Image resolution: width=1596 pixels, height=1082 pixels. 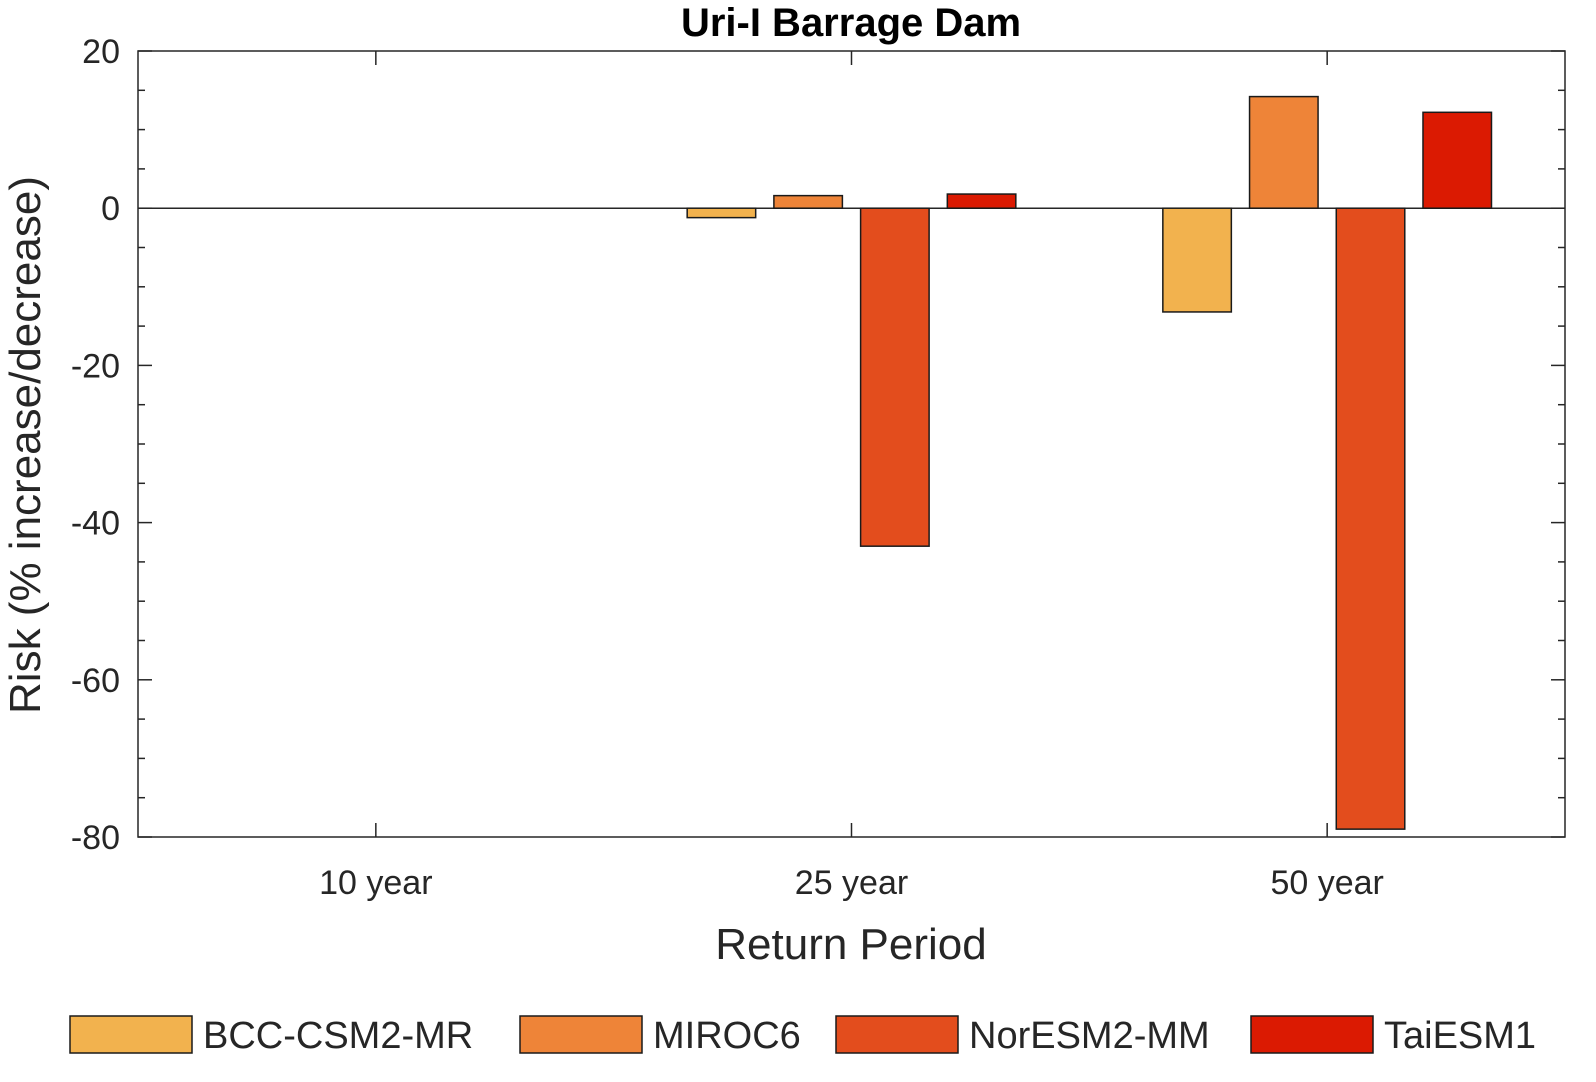 I want to click on legend-label: NorESM2-MM, so click(x=1089, y=1036).